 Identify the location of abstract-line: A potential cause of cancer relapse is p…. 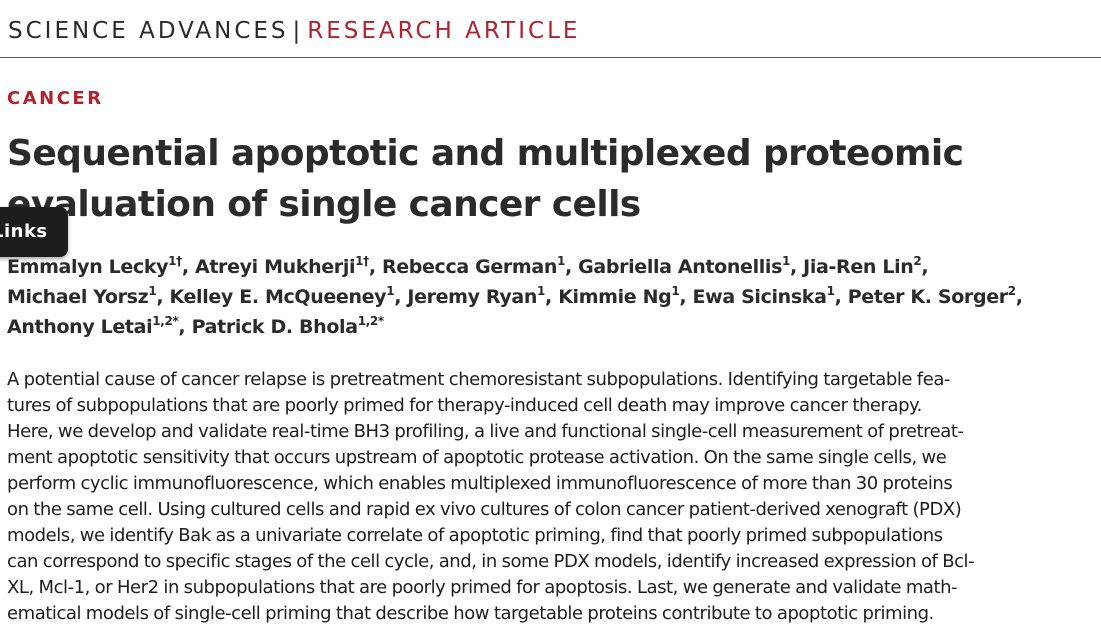
(478, 379).